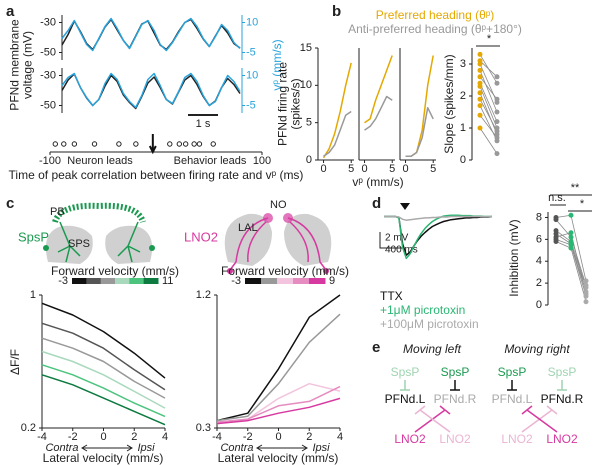  Describe the element at coordinates (283, 104) in the screenshot. I see `y-axis-label: PFNd firing rate` at that location.